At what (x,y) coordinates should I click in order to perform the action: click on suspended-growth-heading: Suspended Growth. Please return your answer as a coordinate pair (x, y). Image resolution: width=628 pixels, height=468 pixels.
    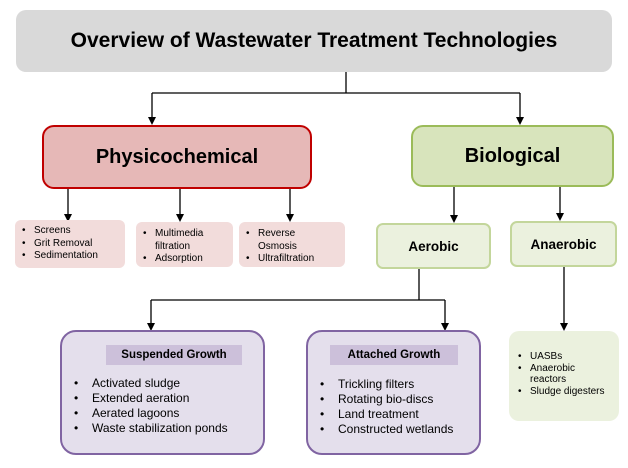
    Looking at the image, I should click on (174, 355).